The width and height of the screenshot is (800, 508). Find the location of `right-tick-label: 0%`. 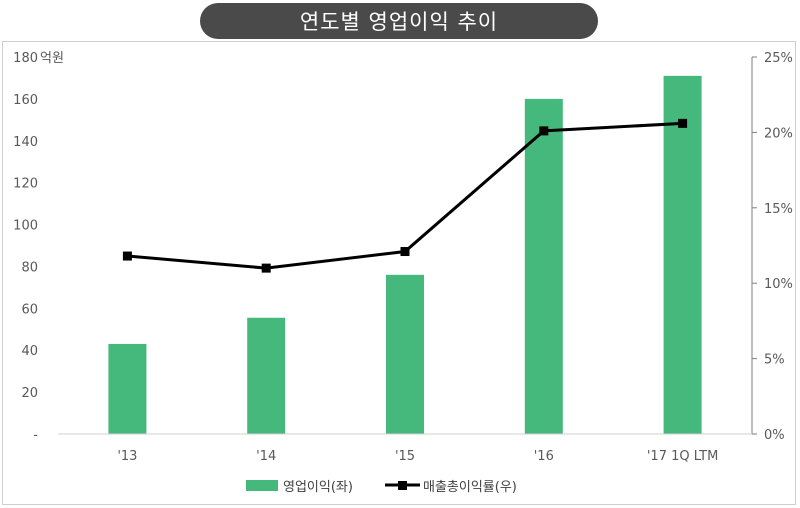

right-tick-label: 0% is located at coordinates (774, 435).